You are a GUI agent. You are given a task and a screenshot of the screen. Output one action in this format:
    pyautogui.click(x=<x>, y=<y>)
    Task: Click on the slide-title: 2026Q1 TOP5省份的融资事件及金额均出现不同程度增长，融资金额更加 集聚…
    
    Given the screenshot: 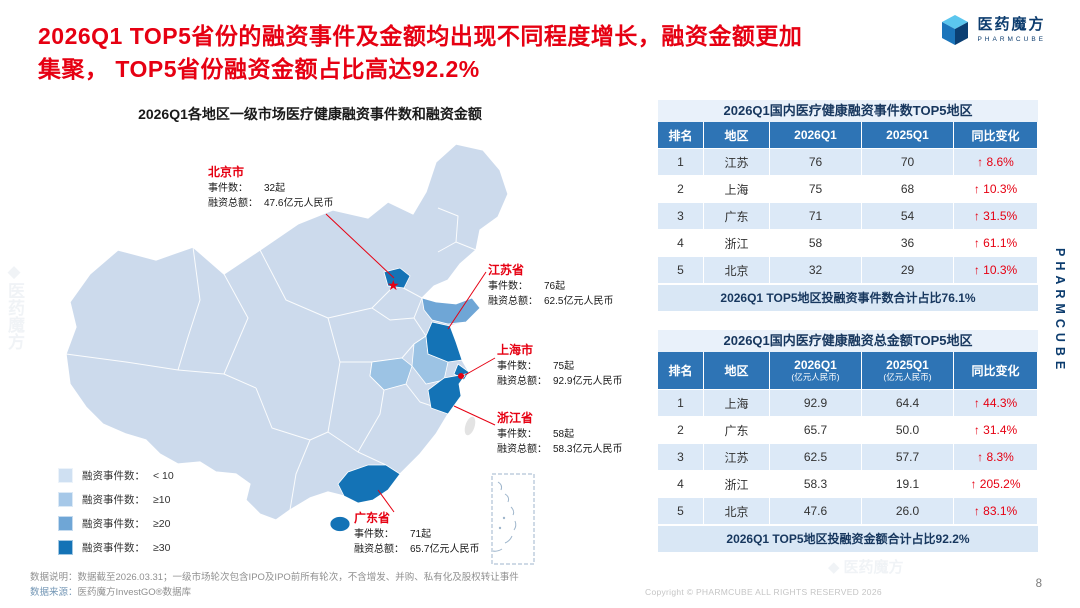 What is the action you would take?
    pyautogui.click(x=483, y=52)
    